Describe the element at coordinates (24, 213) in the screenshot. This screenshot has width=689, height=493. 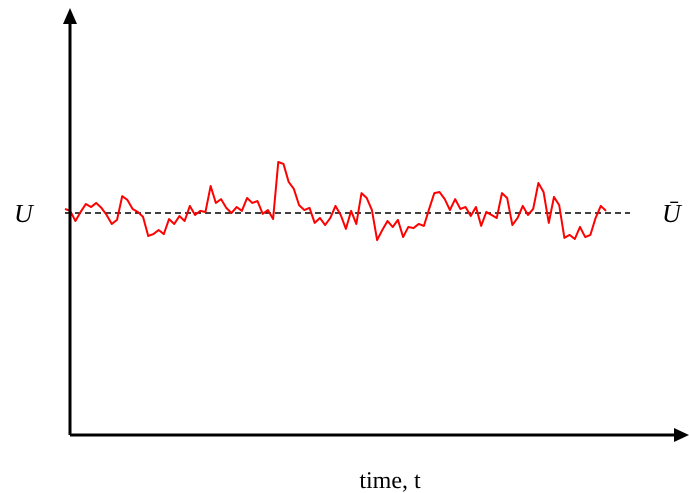
I see `y-axis-title: U` at that location.